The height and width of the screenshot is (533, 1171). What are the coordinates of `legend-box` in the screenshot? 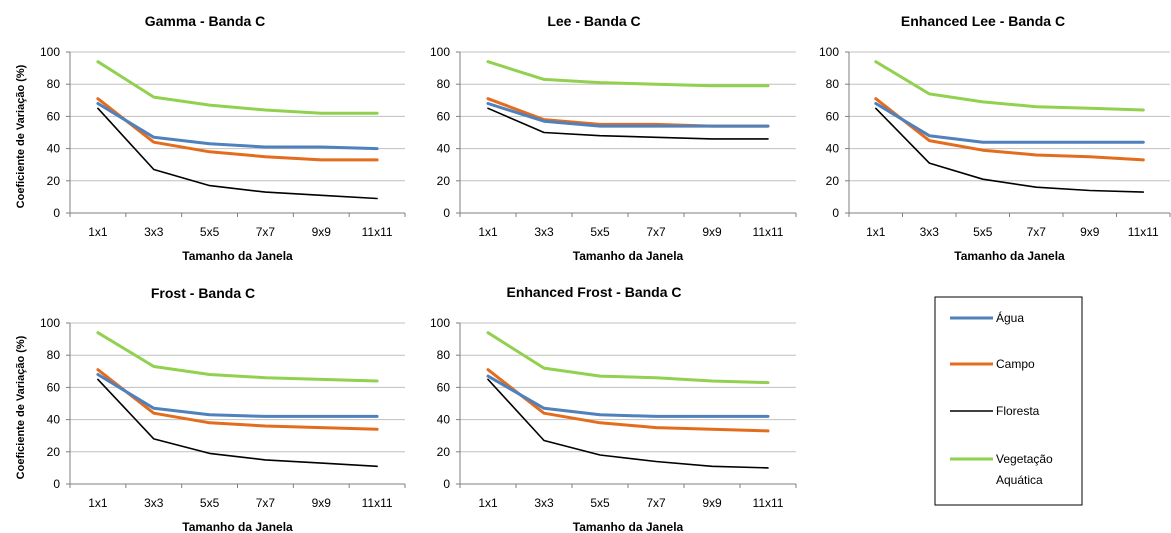 It's located at (1008, 401).